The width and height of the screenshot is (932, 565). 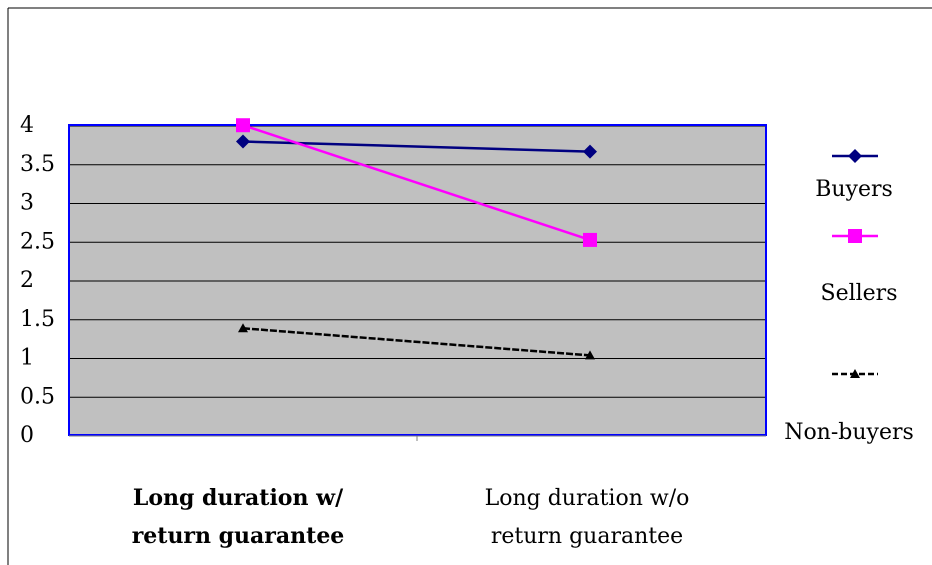 What do you see at coordinates (27, 358) in the screenshot?
I see `y-tick-label: 1` at bounding box center [27, 358].